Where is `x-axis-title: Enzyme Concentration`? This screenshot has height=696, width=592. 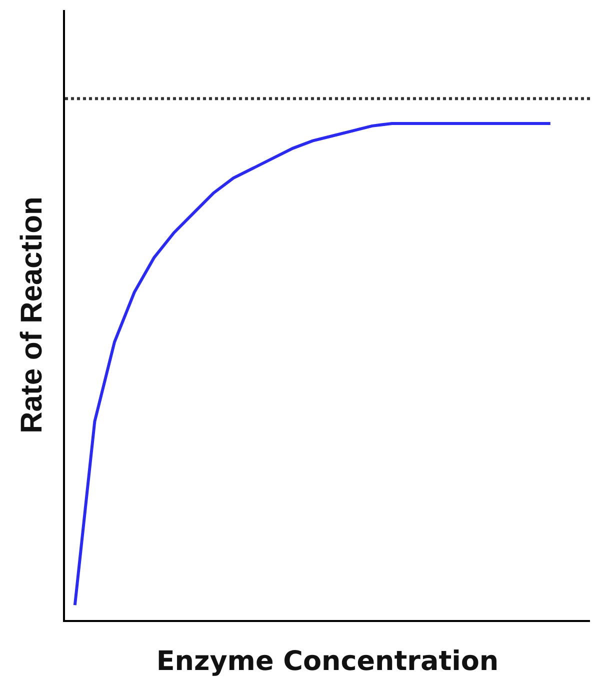 x-axis-title: Enzyme Concentration is located at coordinates (327, 661).